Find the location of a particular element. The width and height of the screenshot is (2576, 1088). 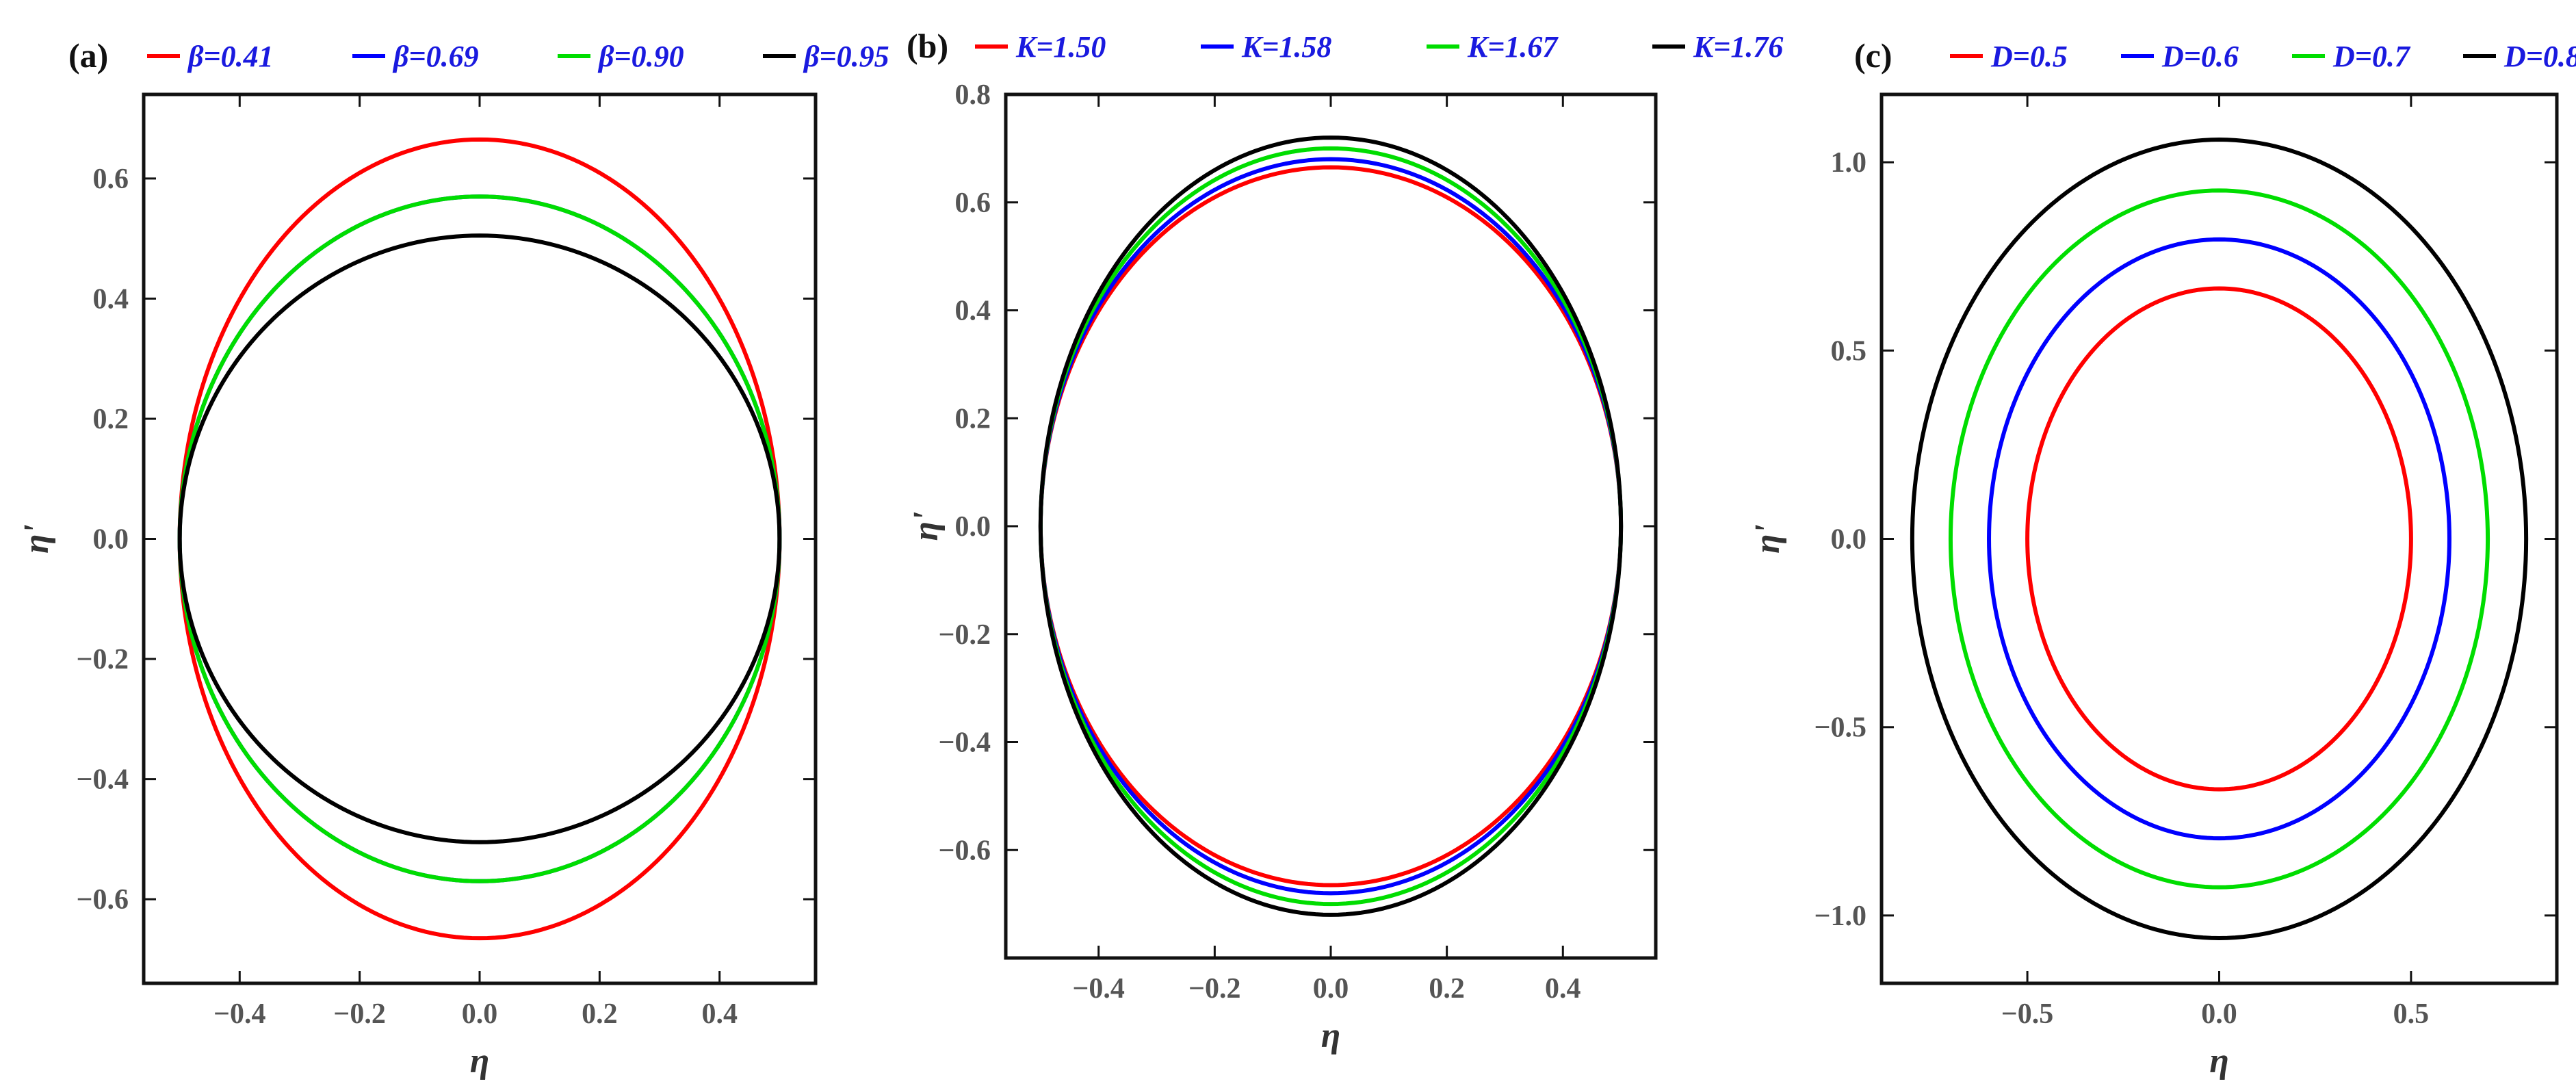

x-tick-label: 0.5 is located at coordinates (2411, 1014).